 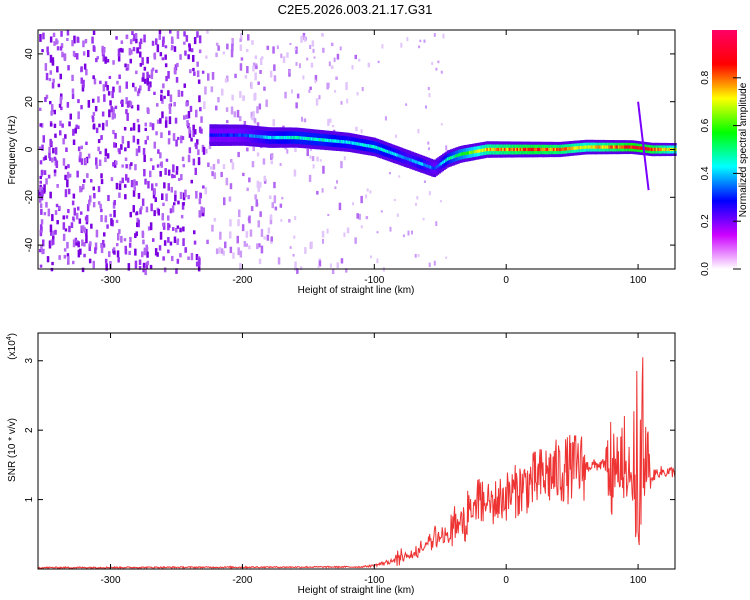 What do you see at coordinates (638, 280) in the screenshot?
I see `x-tick-label: 100` at bounding box center [638, 280].